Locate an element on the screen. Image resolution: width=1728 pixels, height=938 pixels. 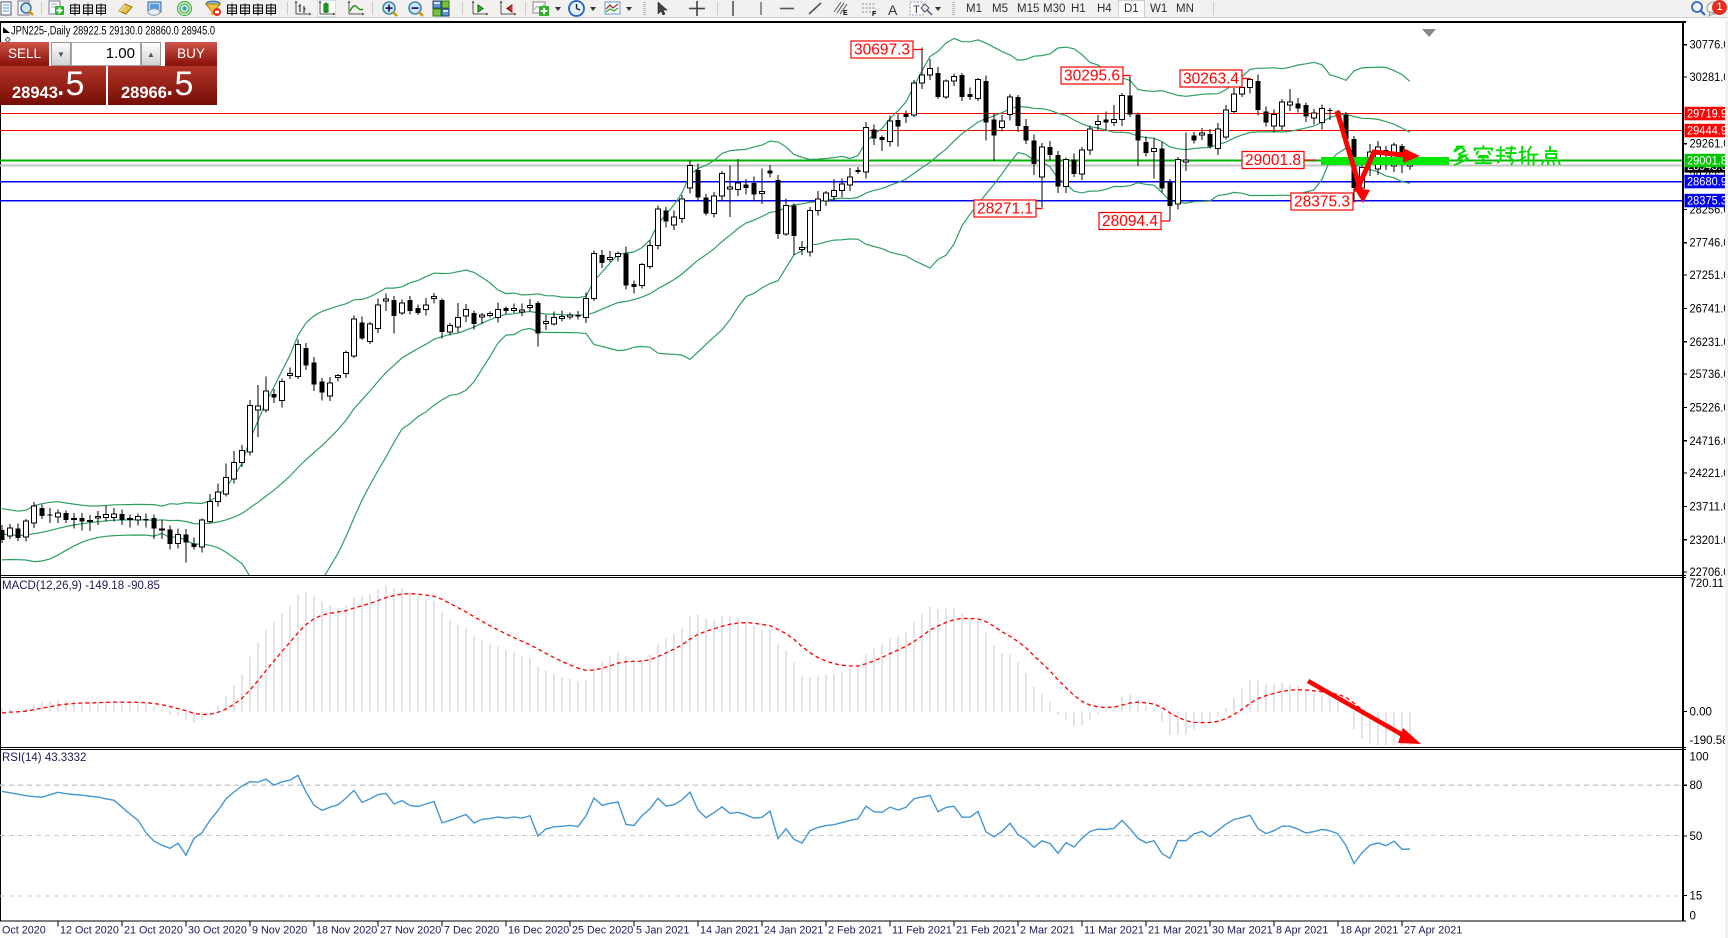
svg-text: 30295.6 is located at coordinates (1092, 76).